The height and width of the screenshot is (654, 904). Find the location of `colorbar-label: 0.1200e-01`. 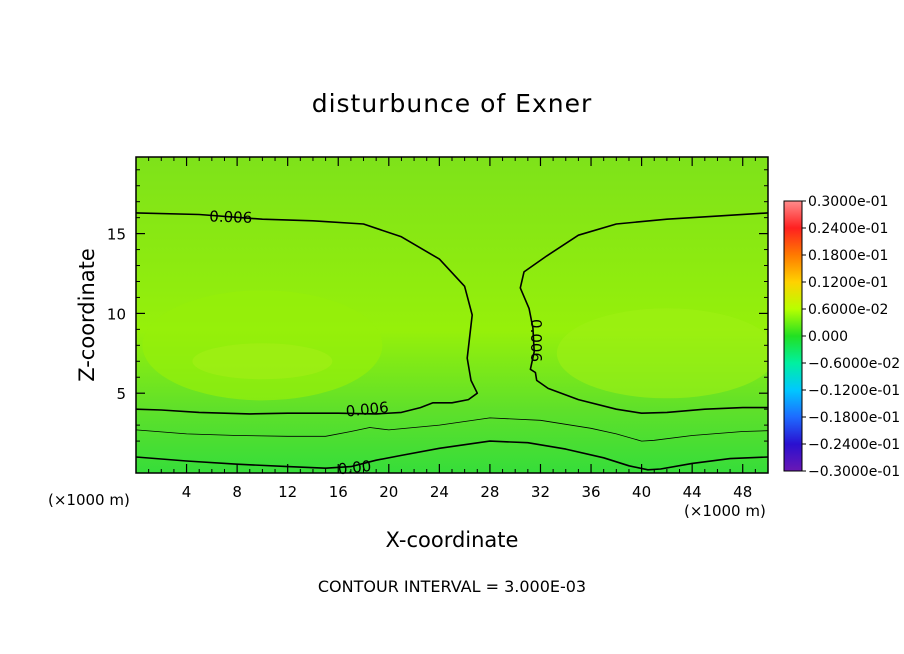

colorbar-label: 0.1200e-01 is located at coordinates (848, 283).